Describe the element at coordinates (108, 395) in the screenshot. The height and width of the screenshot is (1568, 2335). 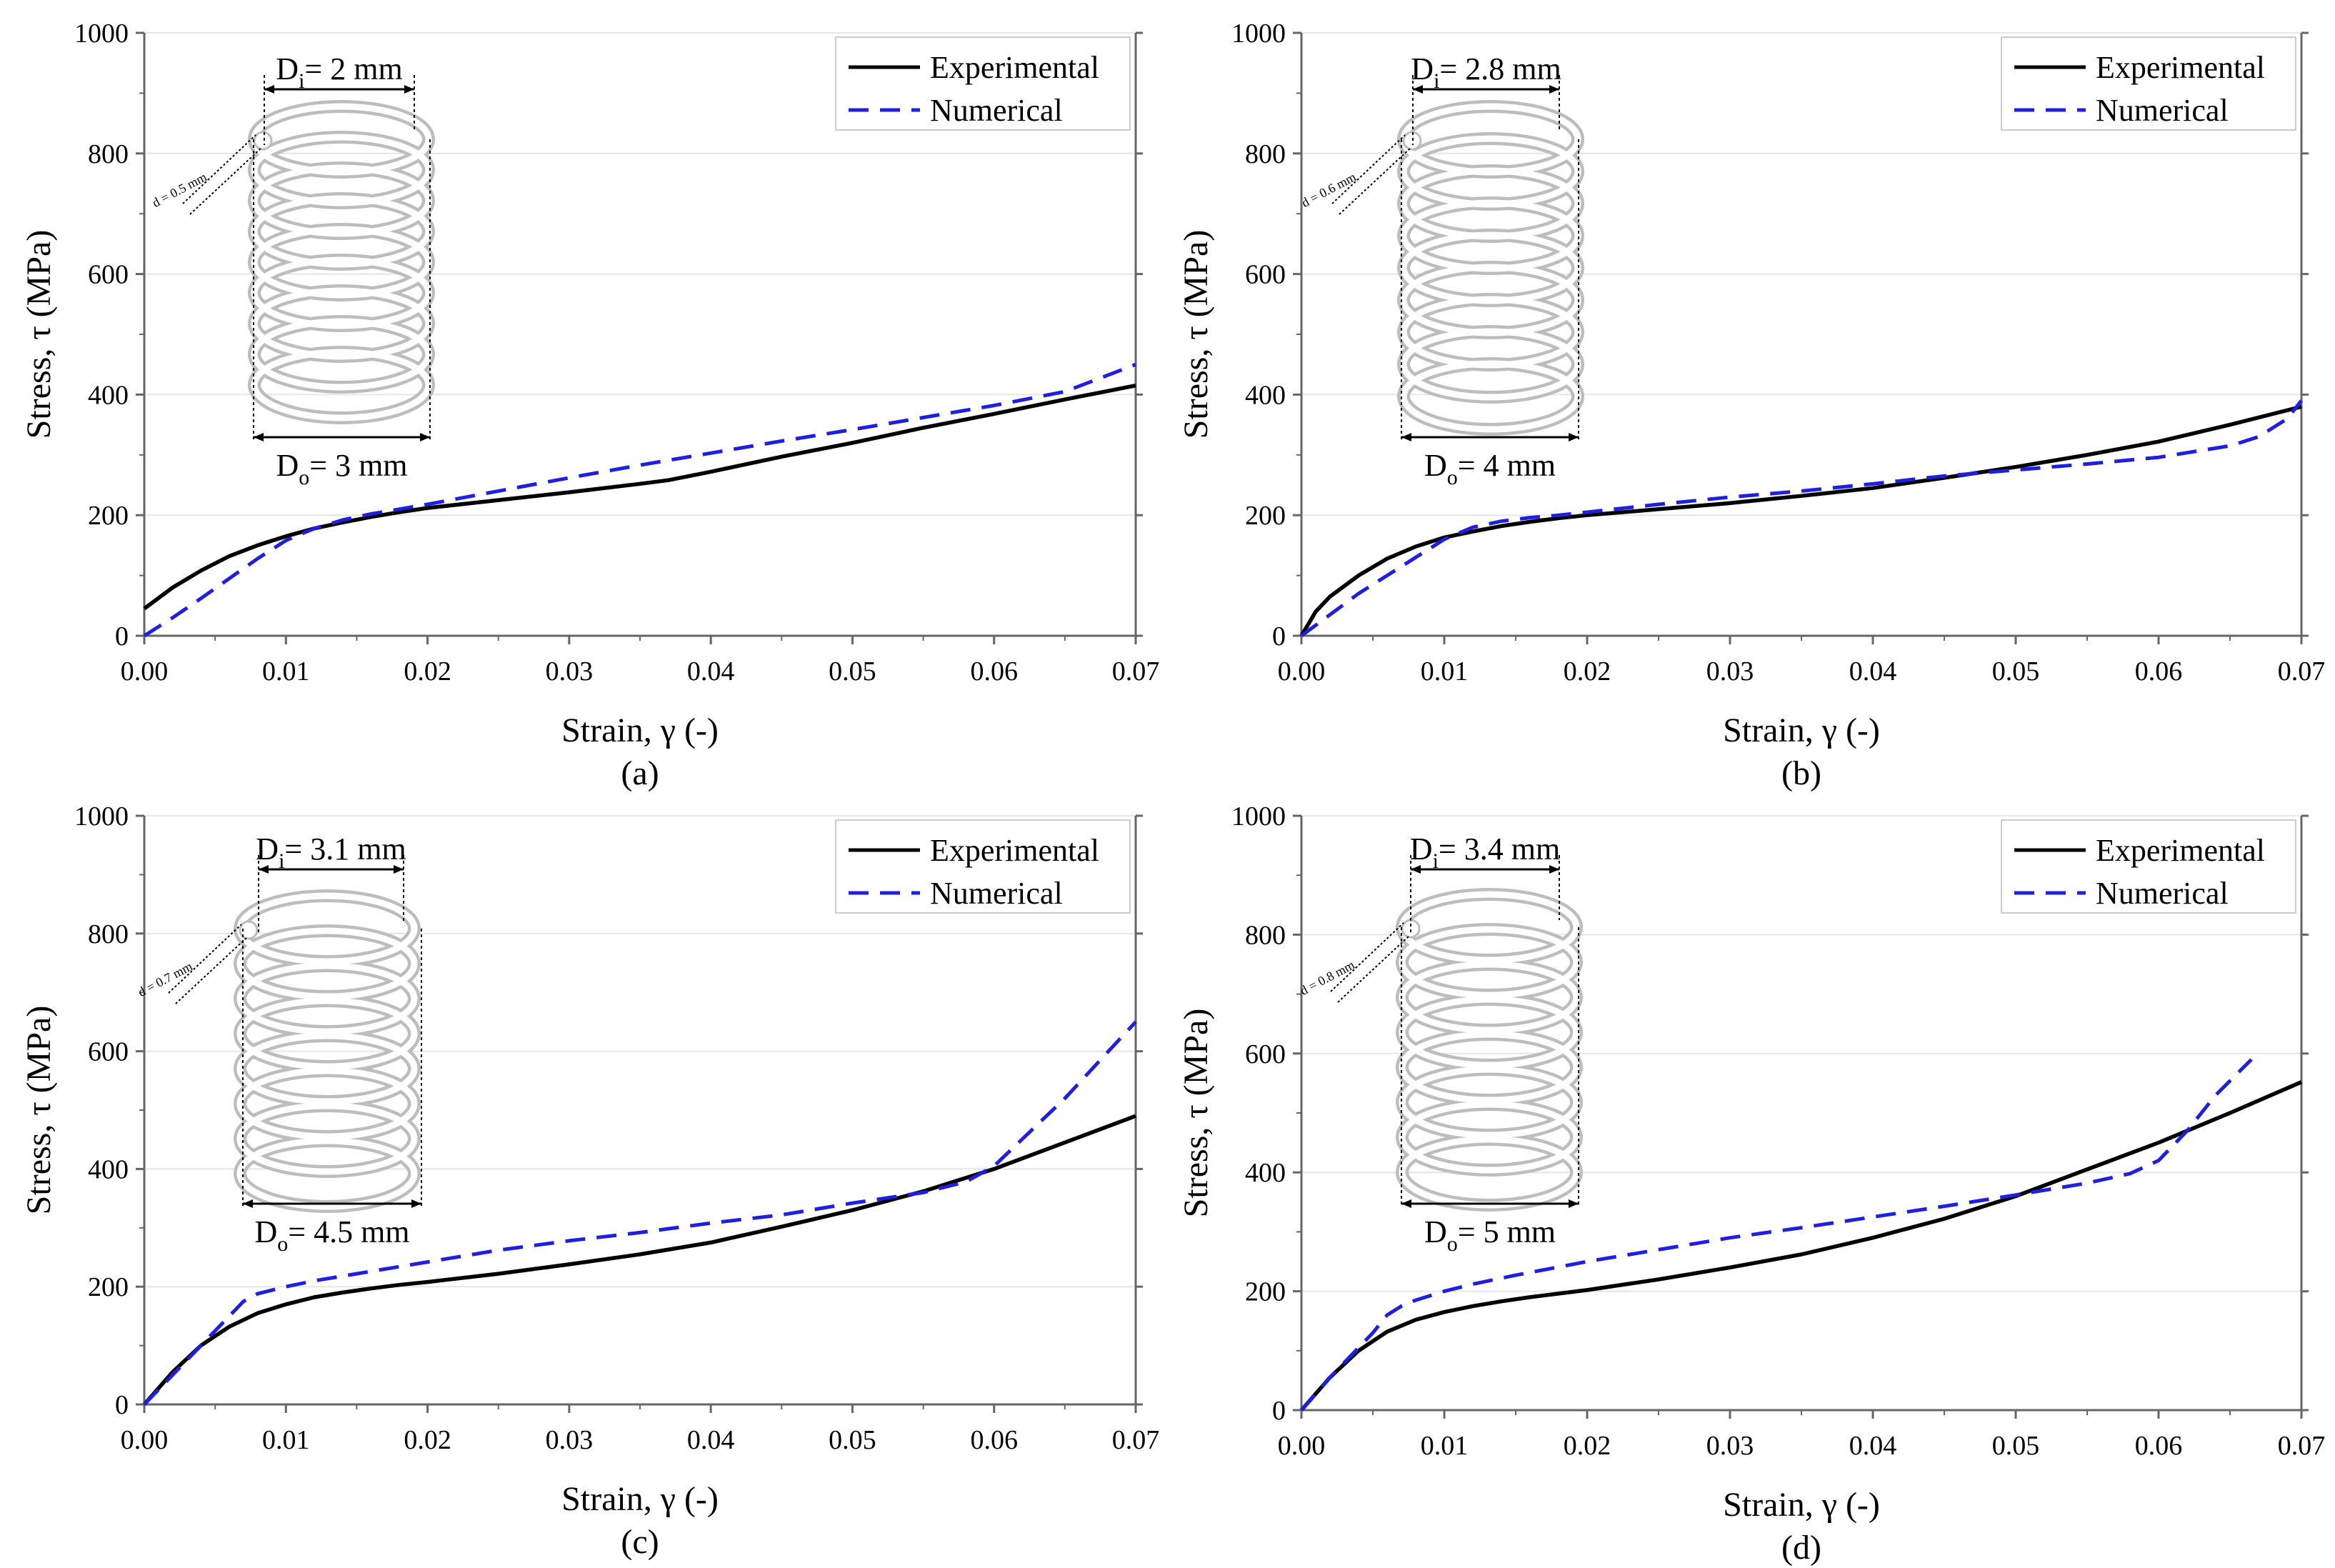
I see `y-tick-label: 400` at that location.